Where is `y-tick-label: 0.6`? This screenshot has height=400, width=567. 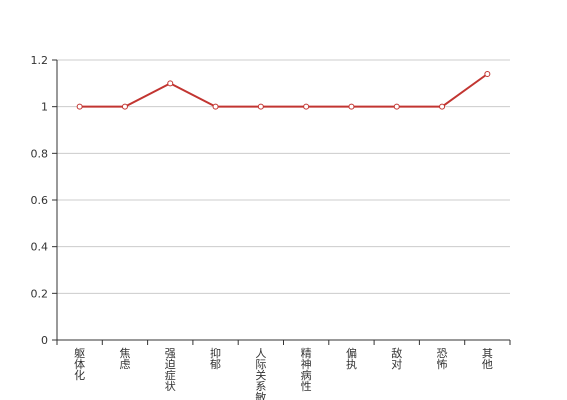
y-tick-label: 0.6 is located at coordinates (40, 200).